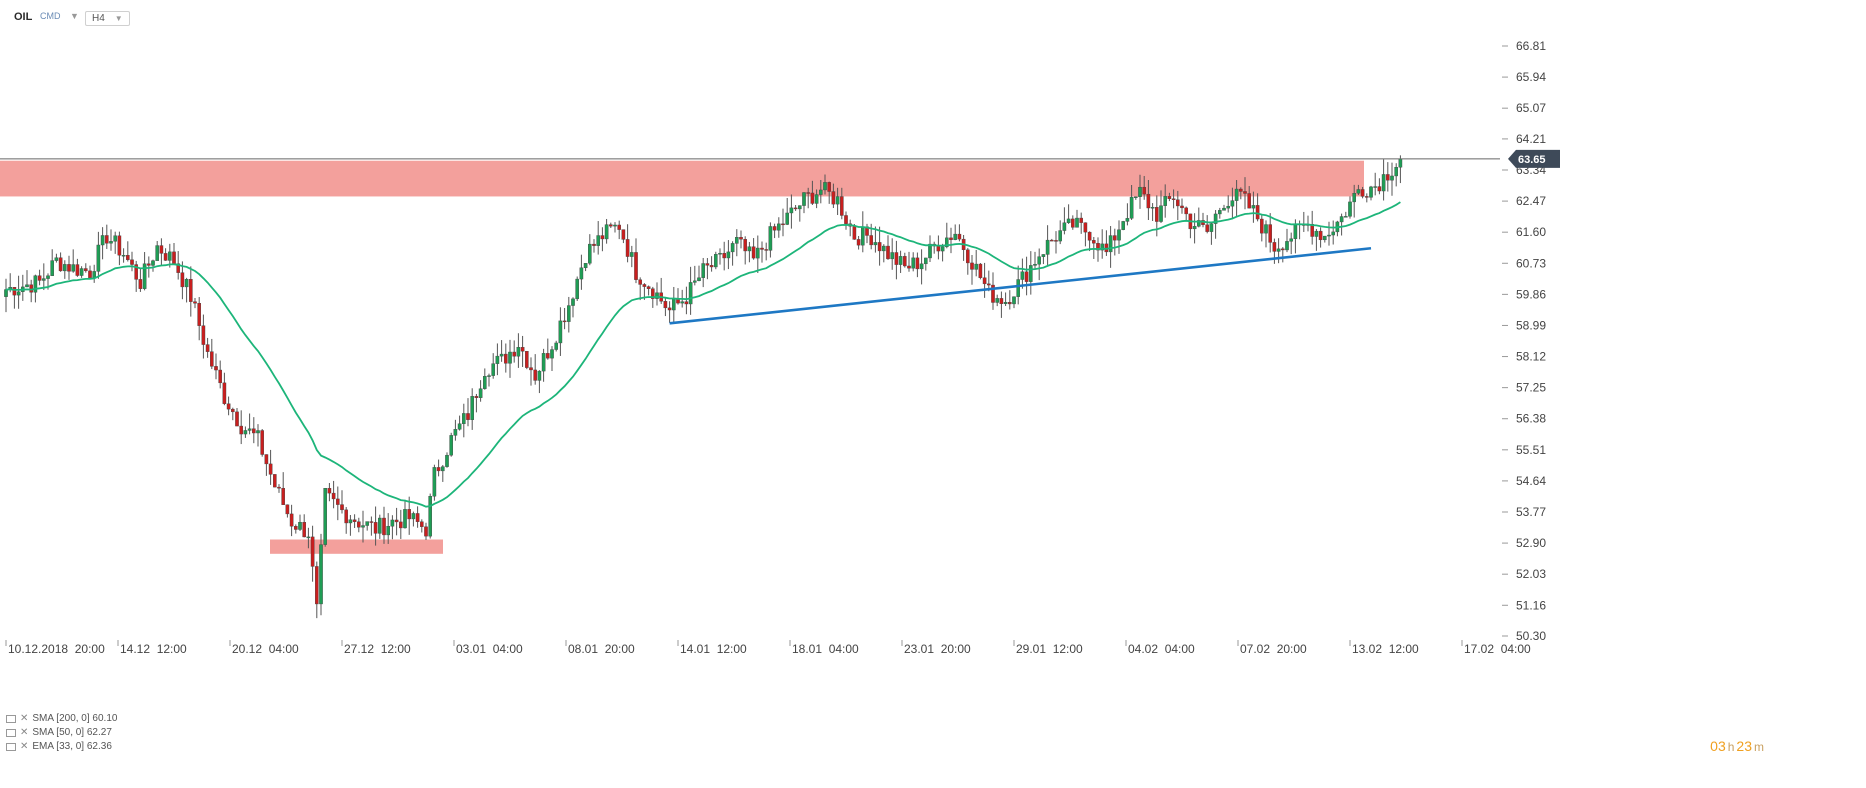 Image resolution: width=1866 pixels, height=788 pixels. I want to click on y-tick-label: 50.30, so click(1531, 636).